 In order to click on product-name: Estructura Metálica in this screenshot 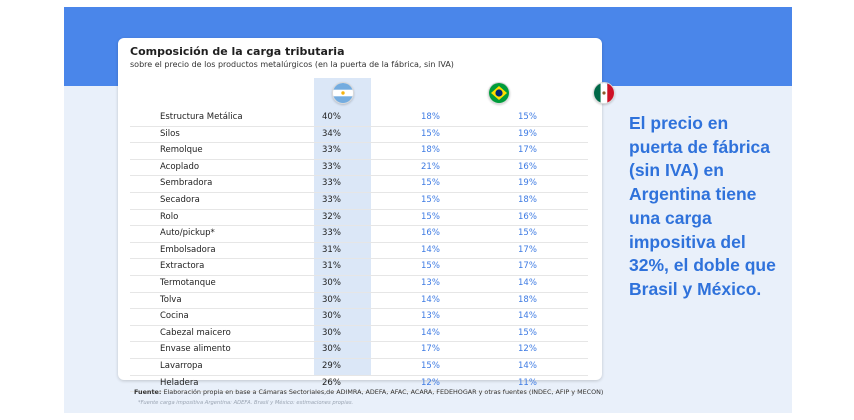, I will do `click(201, 117)`.